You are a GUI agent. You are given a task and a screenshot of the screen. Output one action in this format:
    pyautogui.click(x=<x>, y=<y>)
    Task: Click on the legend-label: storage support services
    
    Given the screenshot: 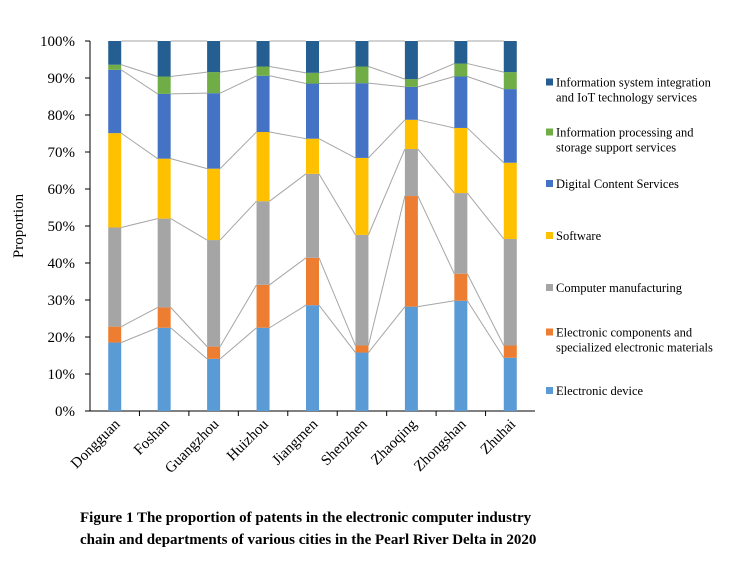 What is the action you would take?
    pyautogui.click(x=616, y=148)
    